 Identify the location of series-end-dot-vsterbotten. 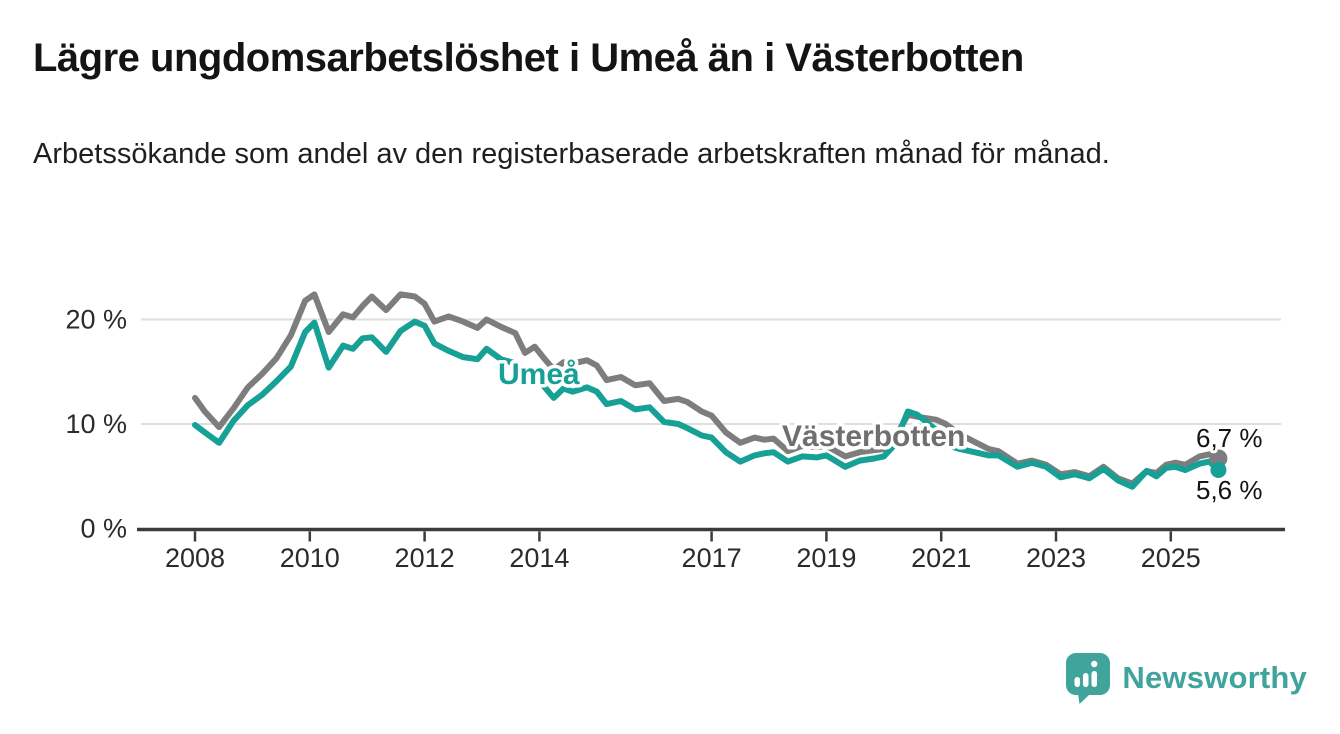
(1218, 458).